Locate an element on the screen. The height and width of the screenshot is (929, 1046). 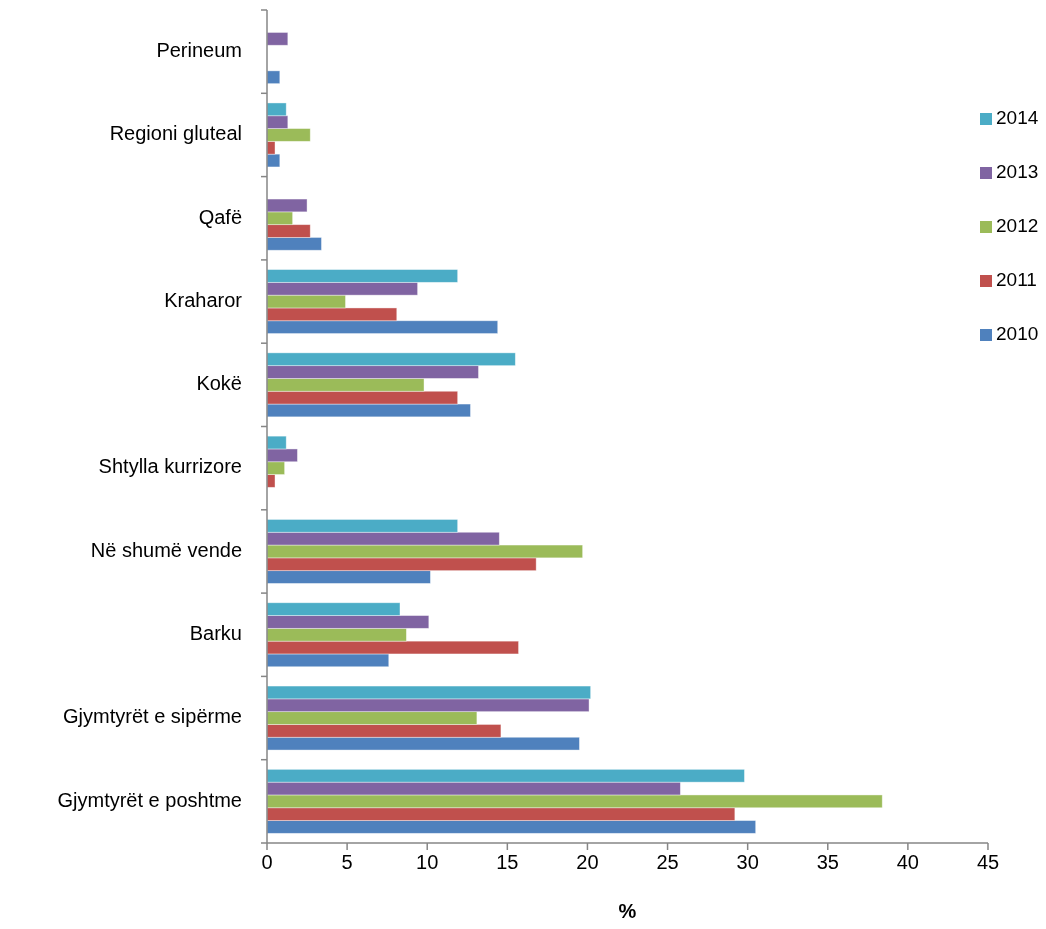
x-tick-label: 15 is located at coordinates (507, 862).